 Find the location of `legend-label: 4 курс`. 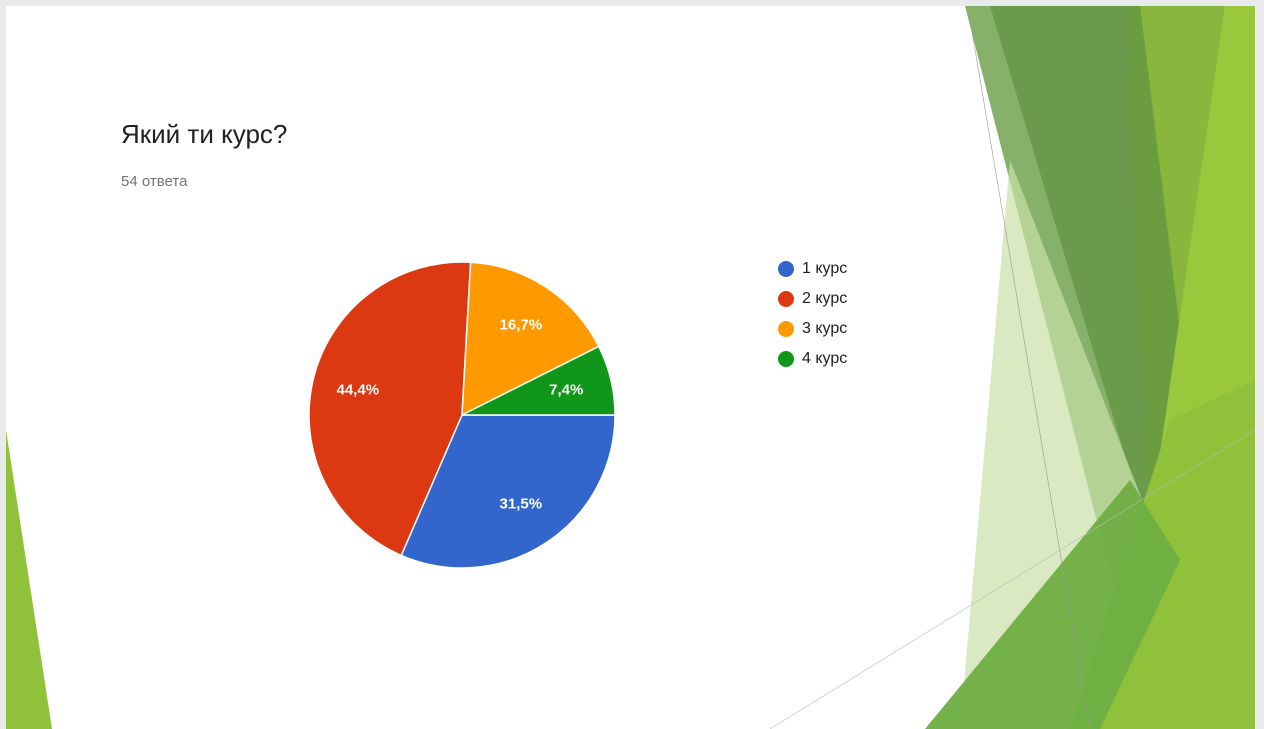

legend-label: 4 курс is located at coordinates (824, 358).